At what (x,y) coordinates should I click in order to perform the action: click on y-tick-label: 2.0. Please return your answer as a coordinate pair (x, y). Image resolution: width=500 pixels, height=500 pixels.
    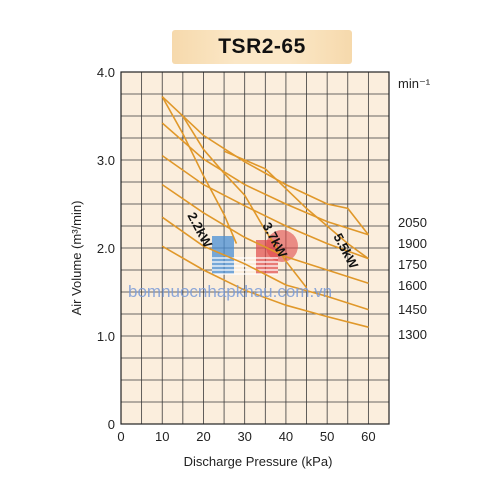
    Looking at the image, I should click on (106, 248).